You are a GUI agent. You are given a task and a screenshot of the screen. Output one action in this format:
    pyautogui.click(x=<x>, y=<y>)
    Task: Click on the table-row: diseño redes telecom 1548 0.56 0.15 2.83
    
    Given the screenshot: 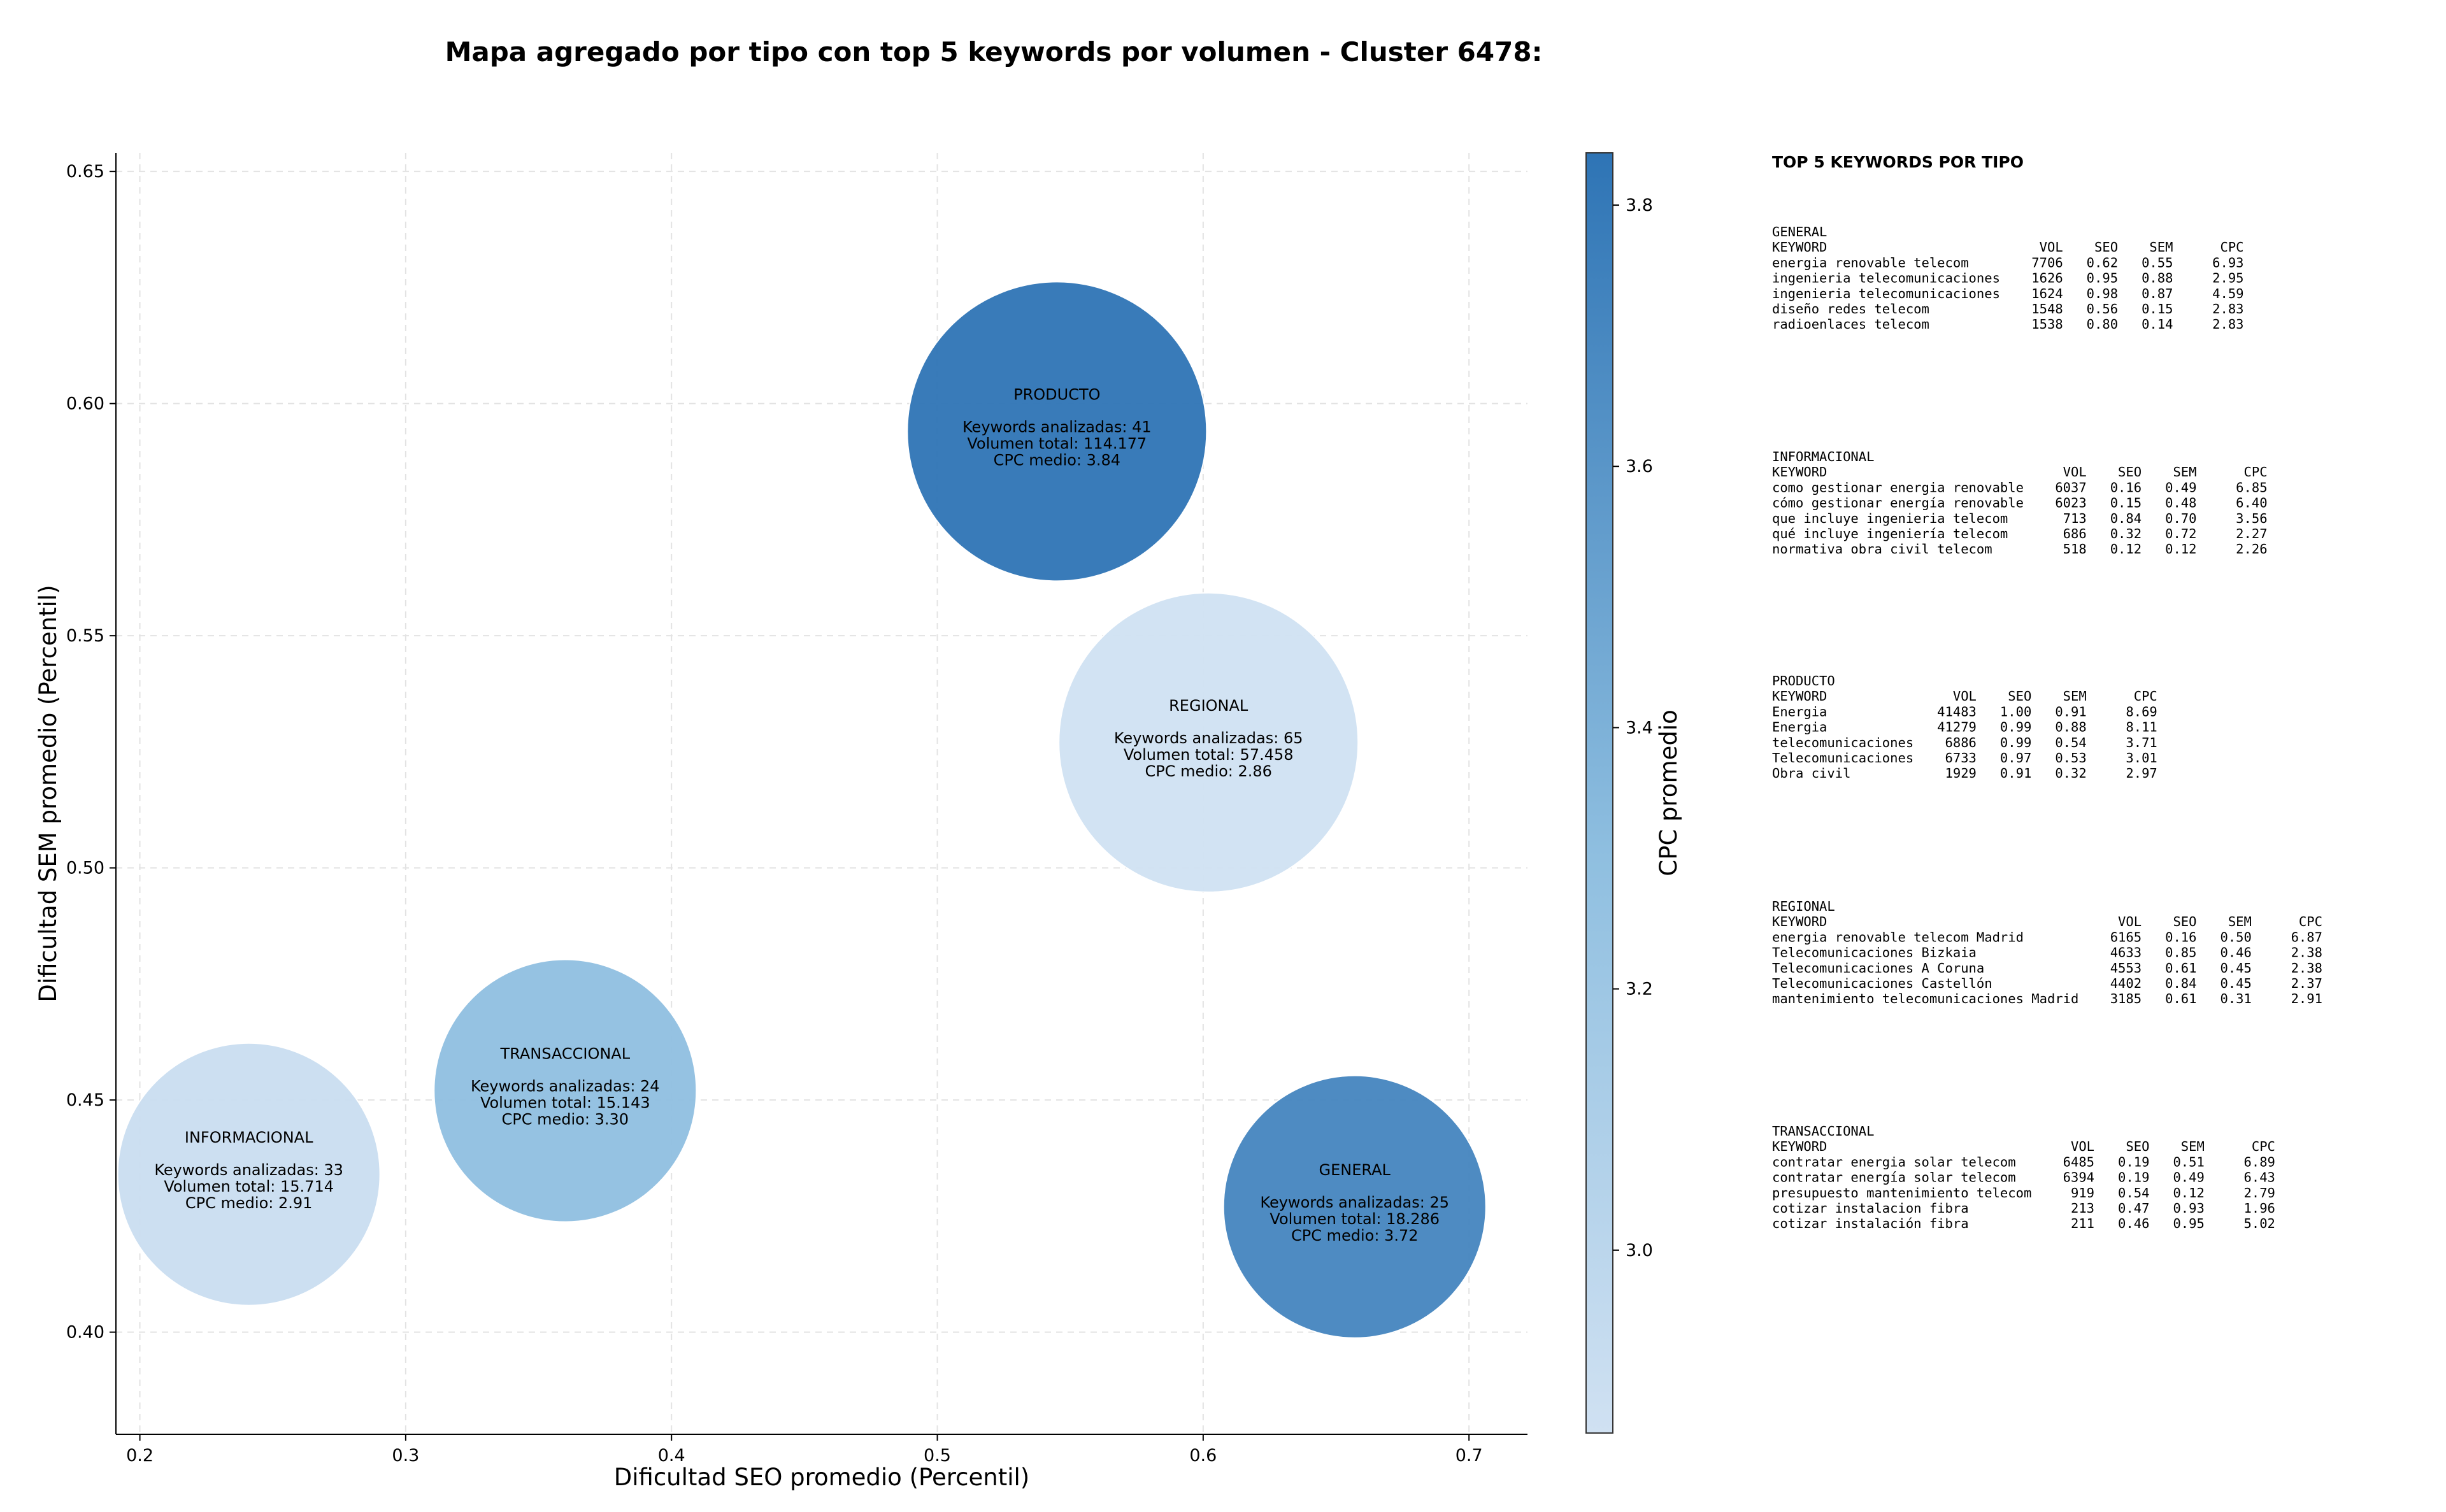 What is the action you would take?
    pyautogui.click(x=2008, y=309)
    